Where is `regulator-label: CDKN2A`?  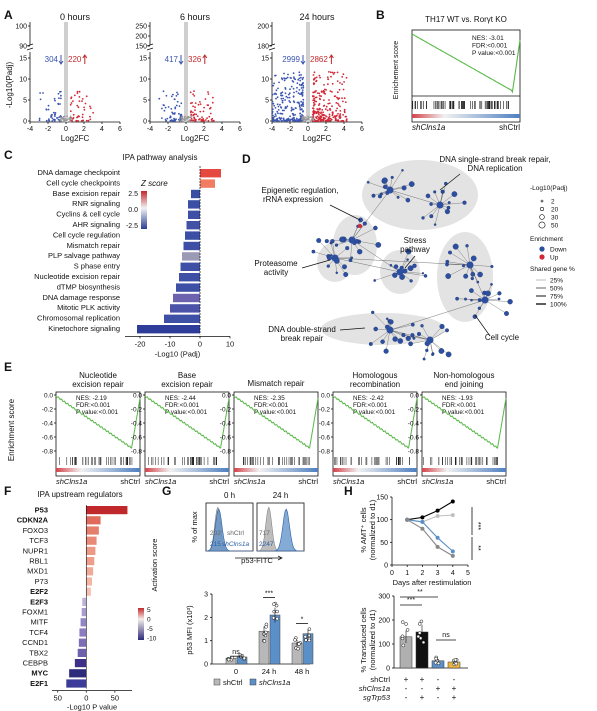
regulator-label: CDKN2A is located at coordinates (33, 520).